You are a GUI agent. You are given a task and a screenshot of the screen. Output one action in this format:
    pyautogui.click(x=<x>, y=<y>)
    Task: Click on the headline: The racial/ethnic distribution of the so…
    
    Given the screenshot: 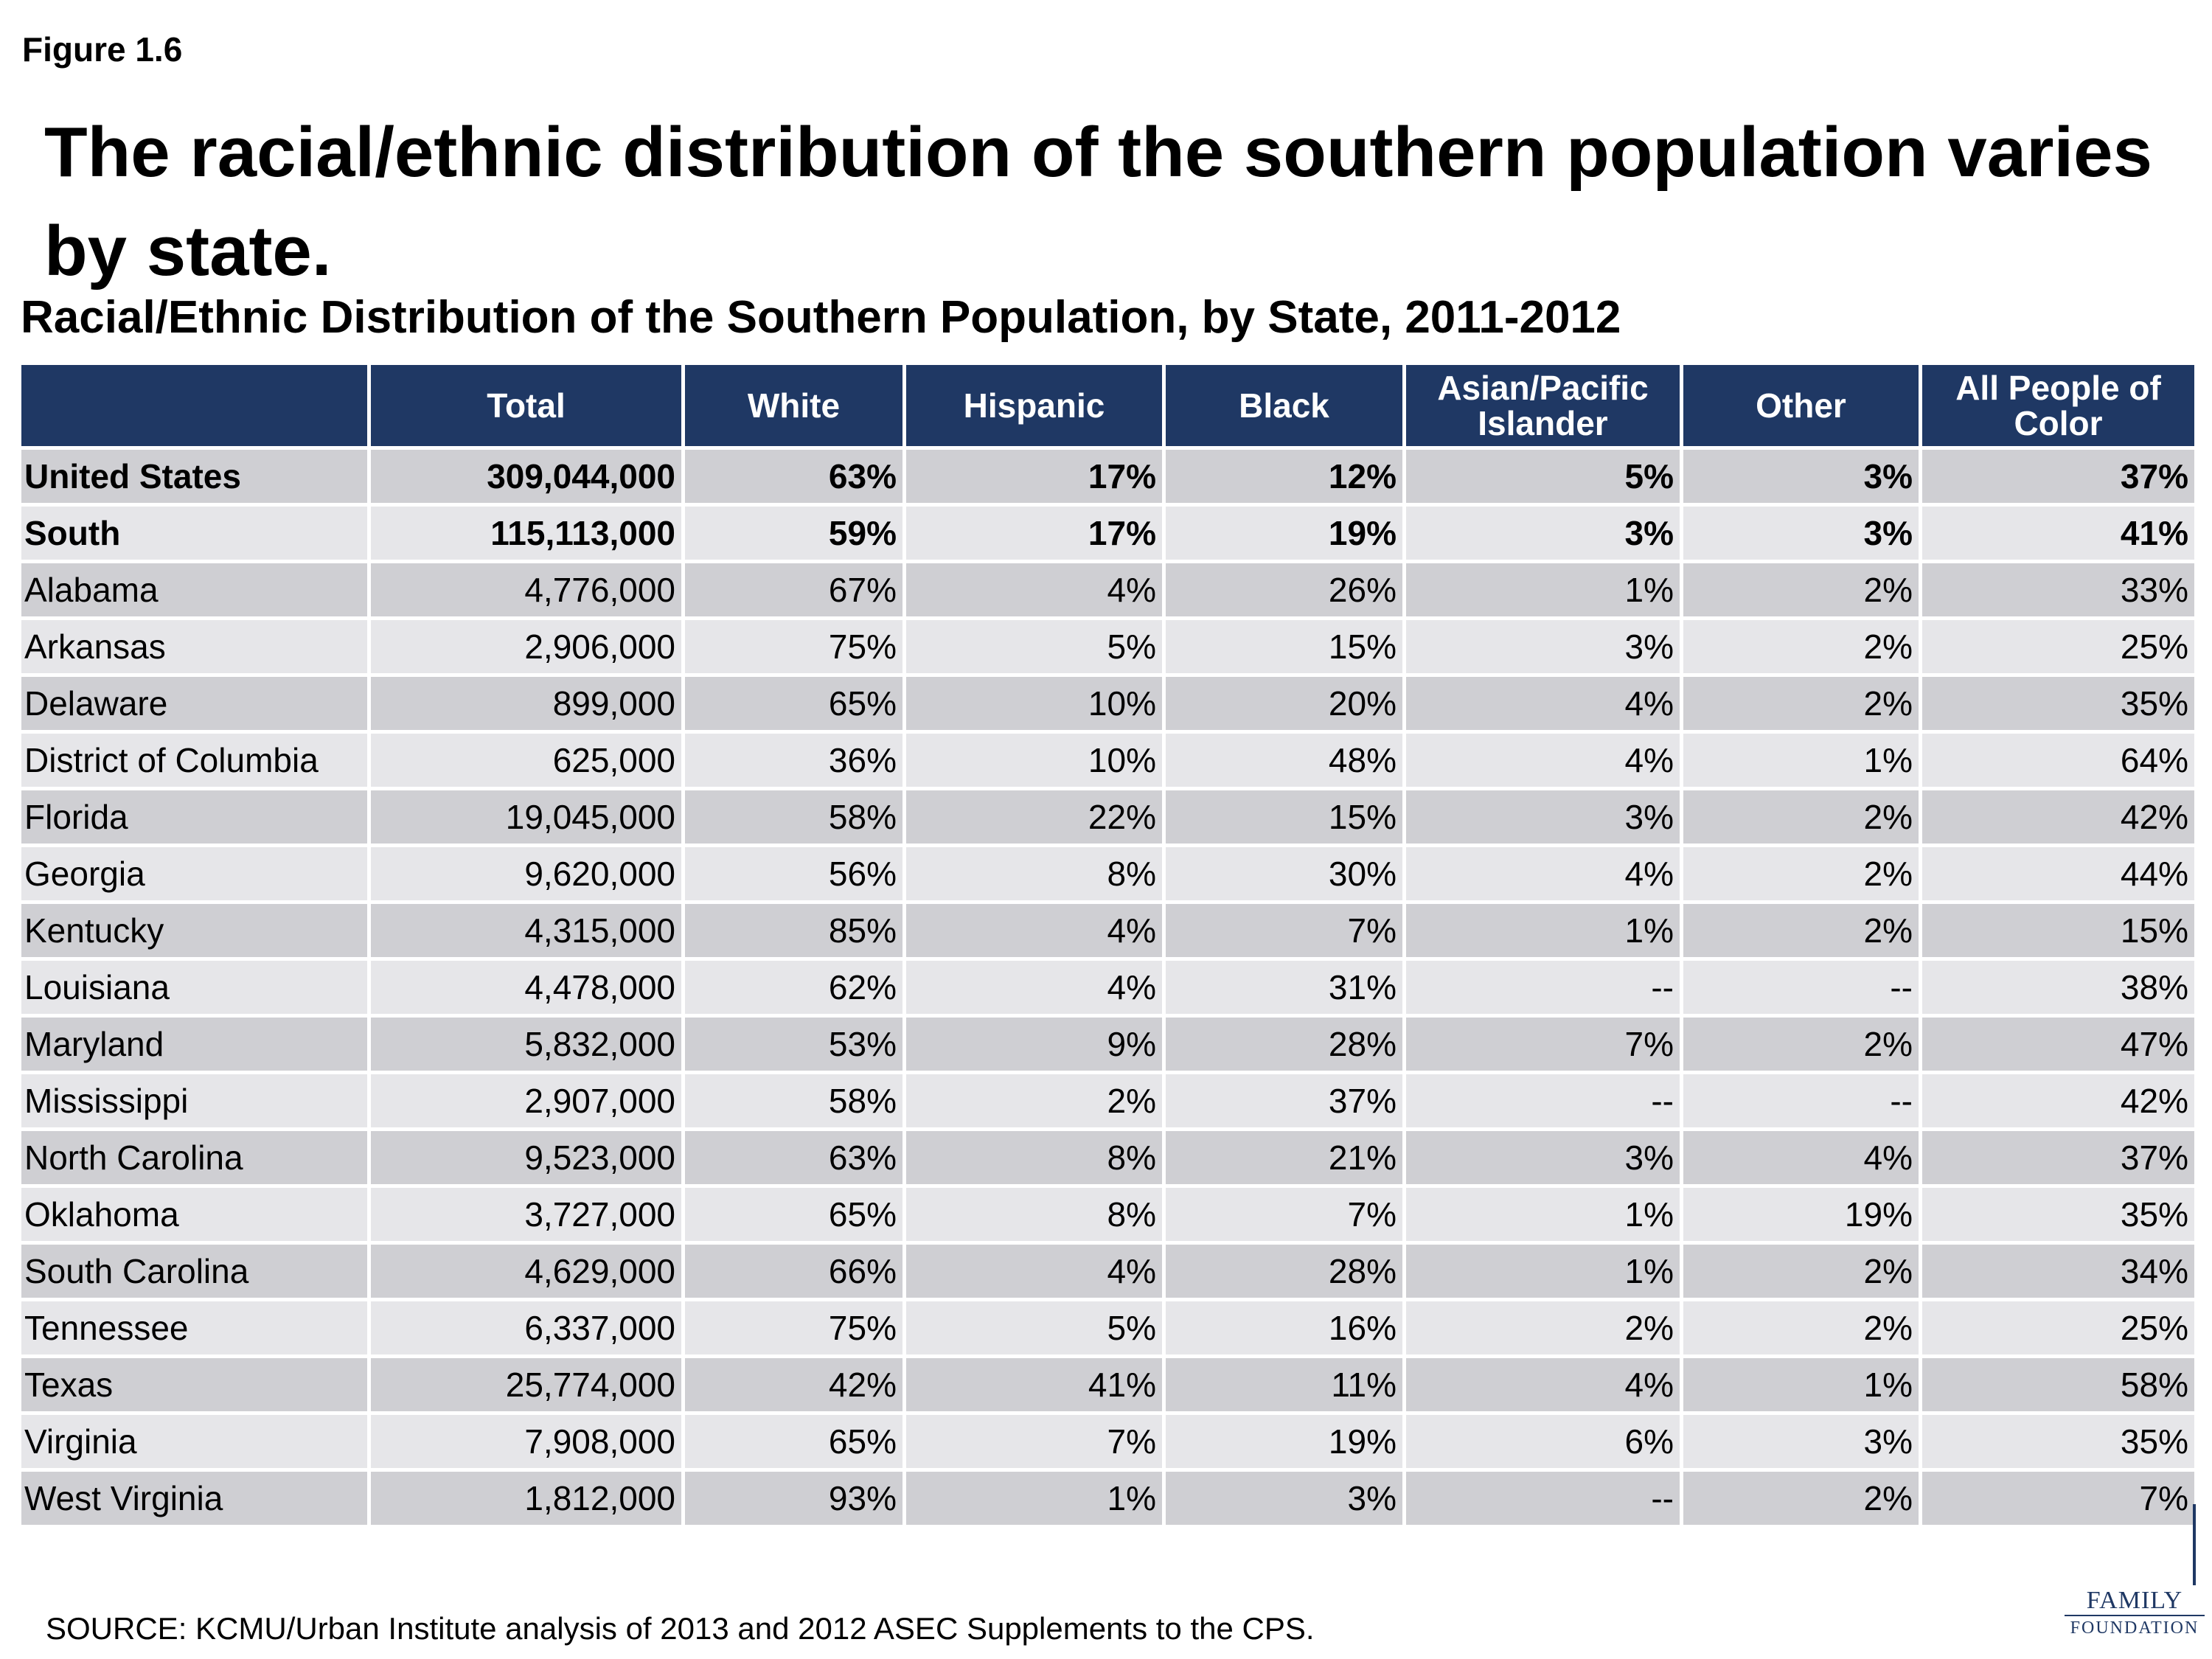 What is the action you would take?
    pyautogui.click(x=1098, y=202)
    